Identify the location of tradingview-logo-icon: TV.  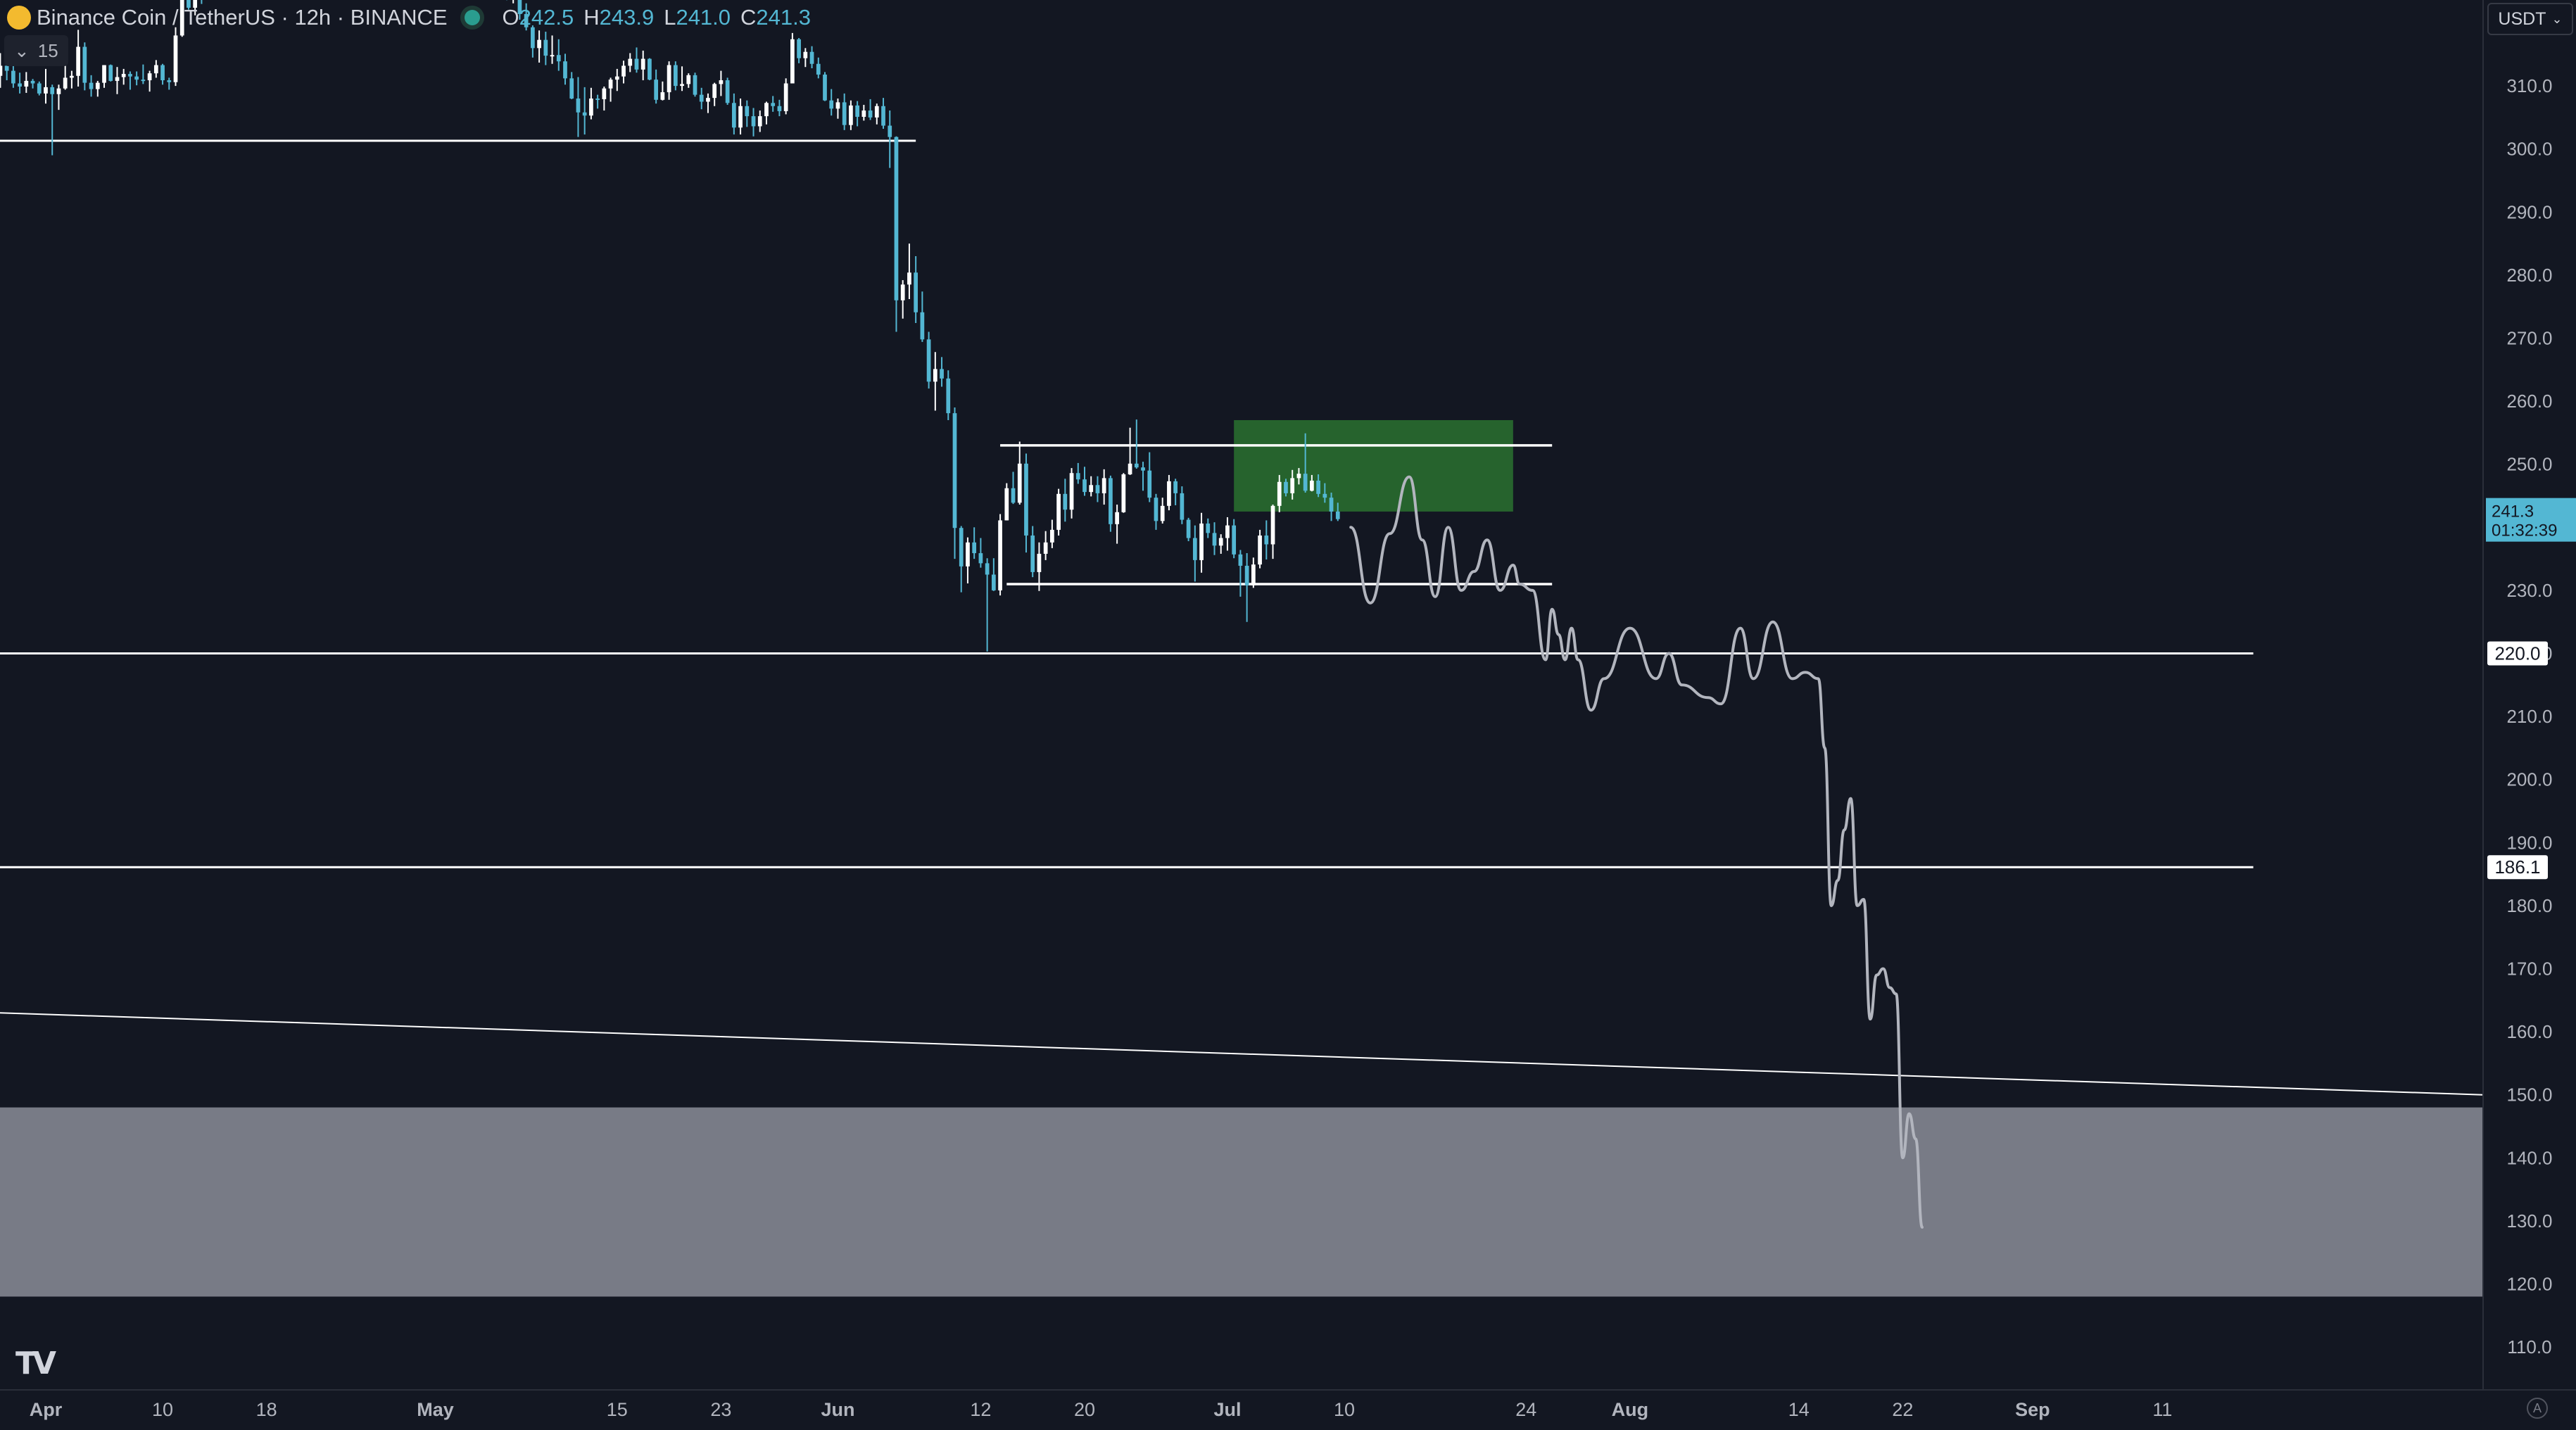
(35, 1363).